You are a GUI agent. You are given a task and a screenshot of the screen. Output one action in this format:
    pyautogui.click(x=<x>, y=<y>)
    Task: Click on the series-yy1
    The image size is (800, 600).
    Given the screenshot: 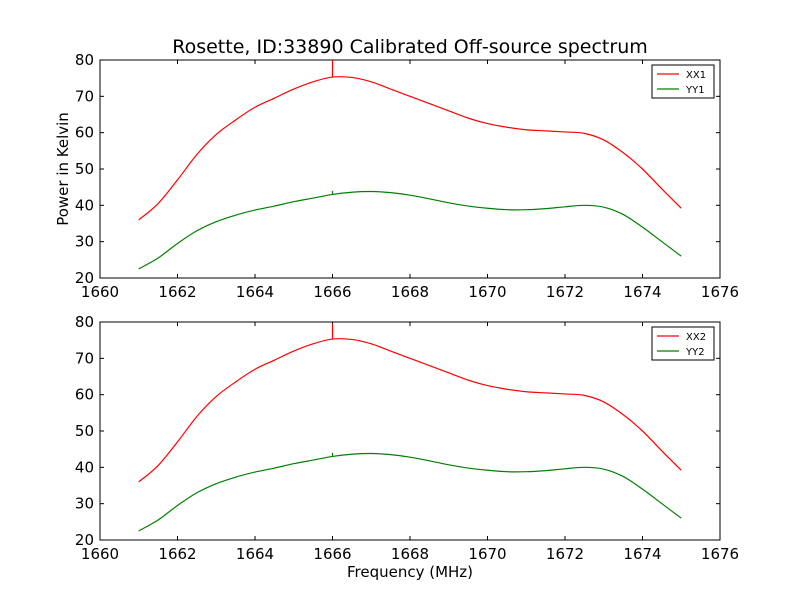 What is the action you would take?
    pyautogui.click(x=410, y=230)
    